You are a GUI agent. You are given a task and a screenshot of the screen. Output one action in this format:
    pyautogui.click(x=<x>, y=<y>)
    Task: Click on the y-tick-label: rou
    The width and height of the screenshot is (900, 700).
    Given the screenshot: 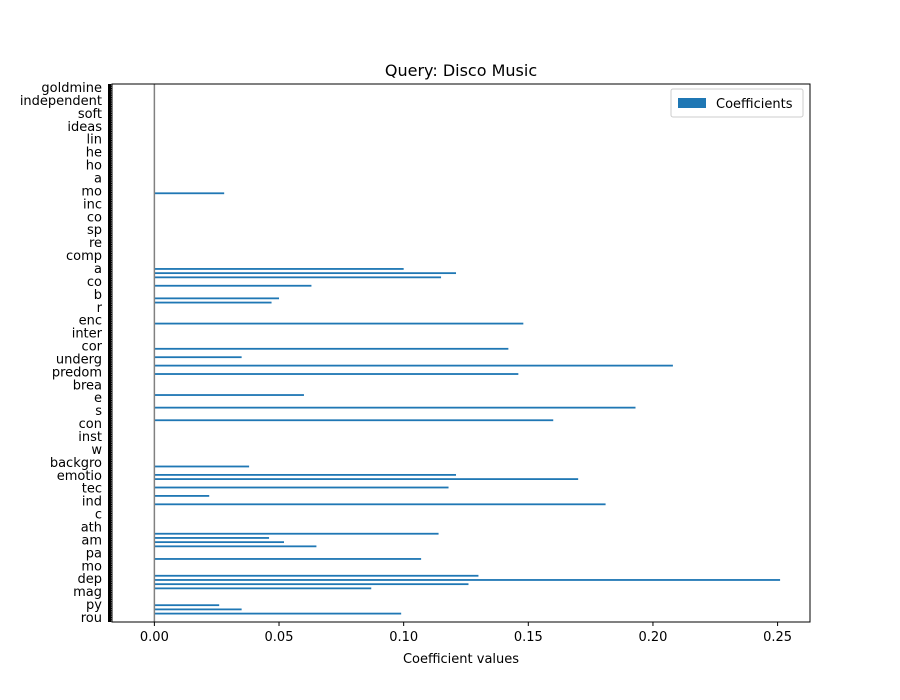 What is the action you would take?
    pyautogui.click(x=91, y=618)
    